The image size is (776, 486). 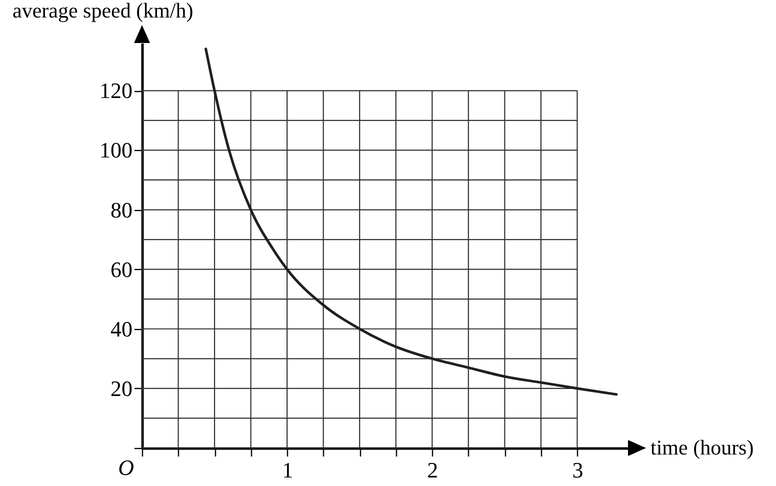 What do you see at coordinates (121, 269) in the screenshot?
I see `y-tick-label: 60` at bounding box center [121, 269].